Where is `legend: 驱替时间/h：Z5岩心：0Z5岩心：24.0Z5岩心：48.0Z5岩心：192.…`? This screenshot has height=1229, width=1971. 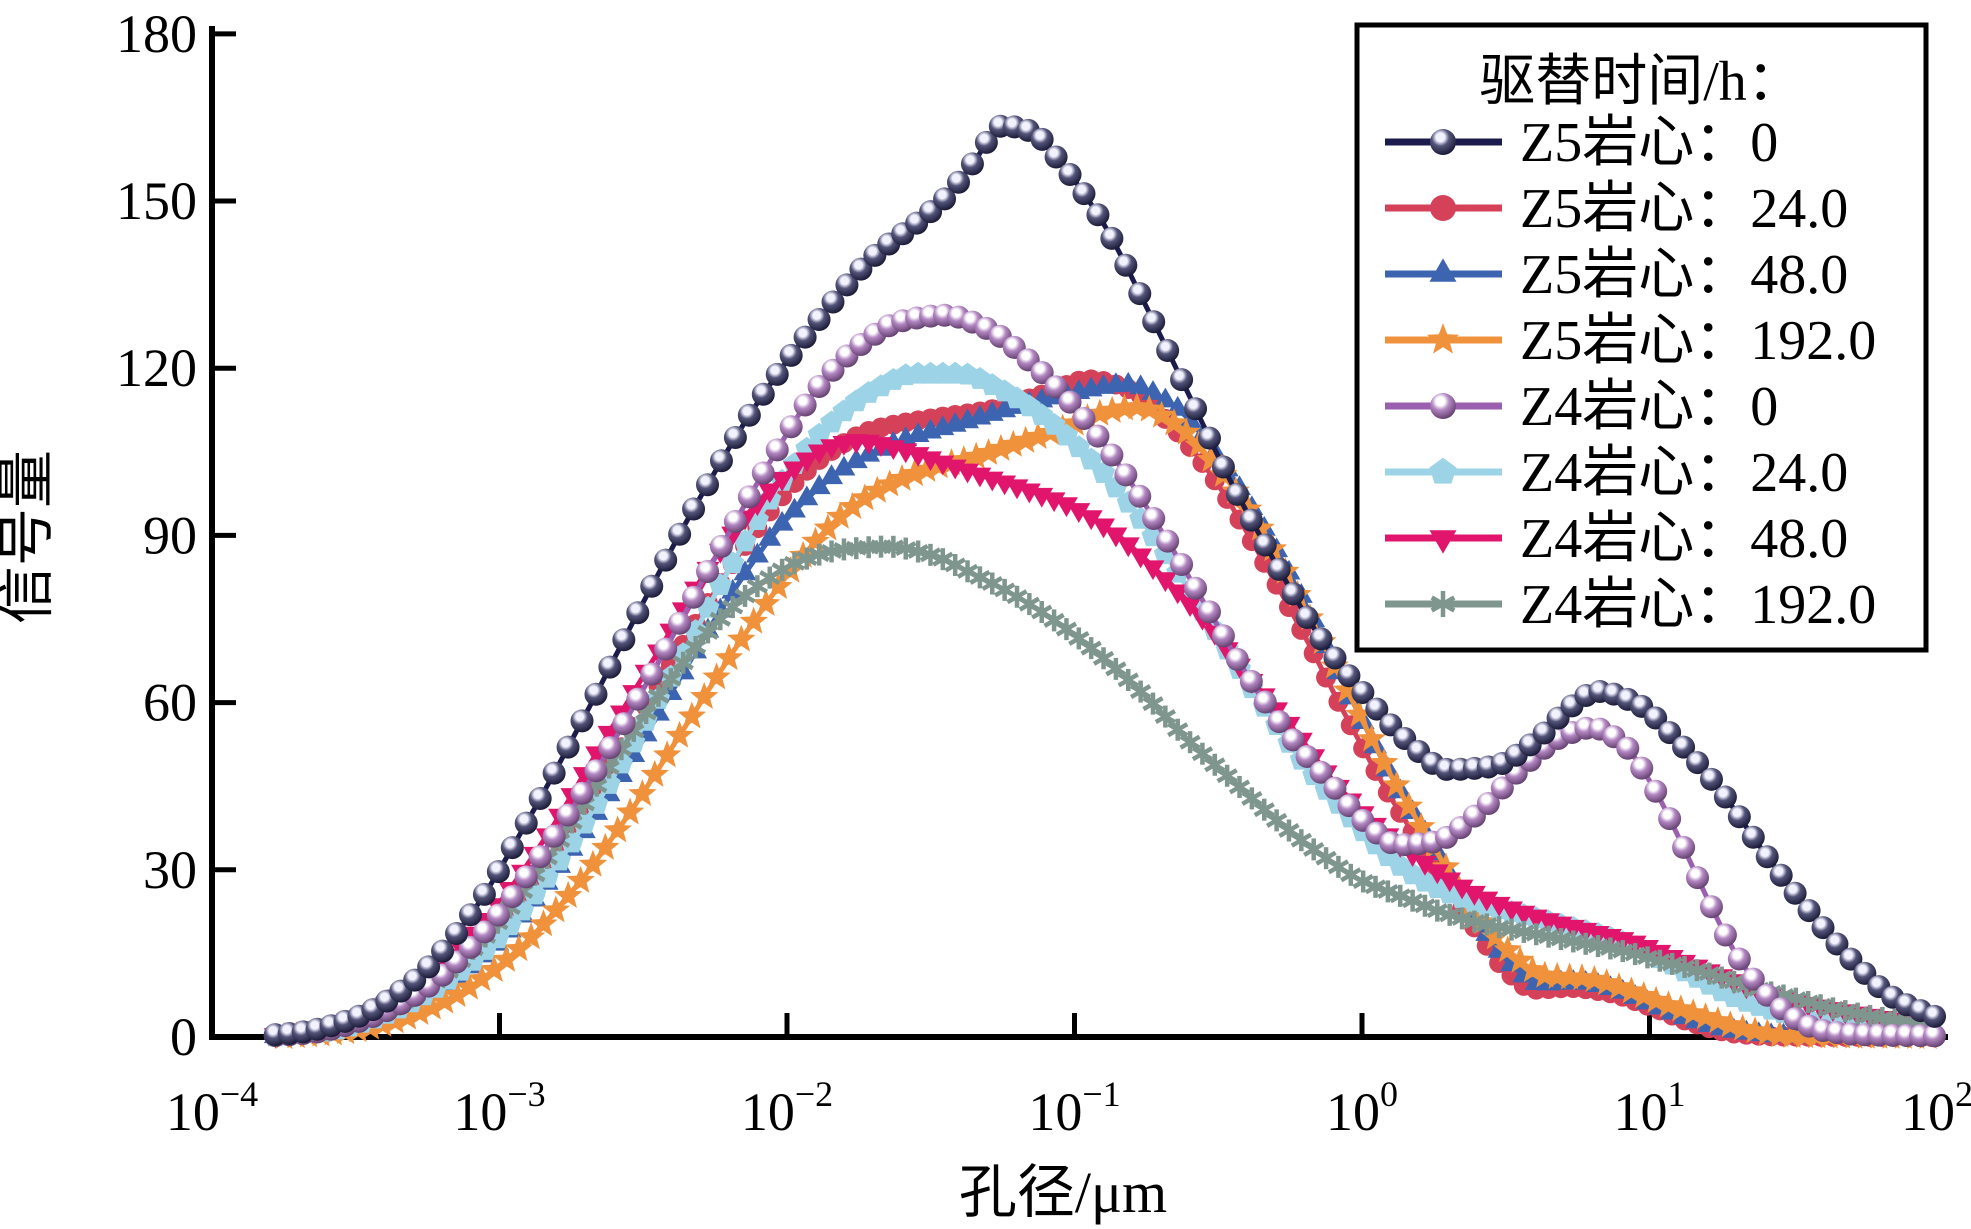
legend: 驱替时间/h：Z5岩心：0Z5岩心：24.0Z5岩心：48.0Z5岩心：192.… is located at coordinates (1641, 337).